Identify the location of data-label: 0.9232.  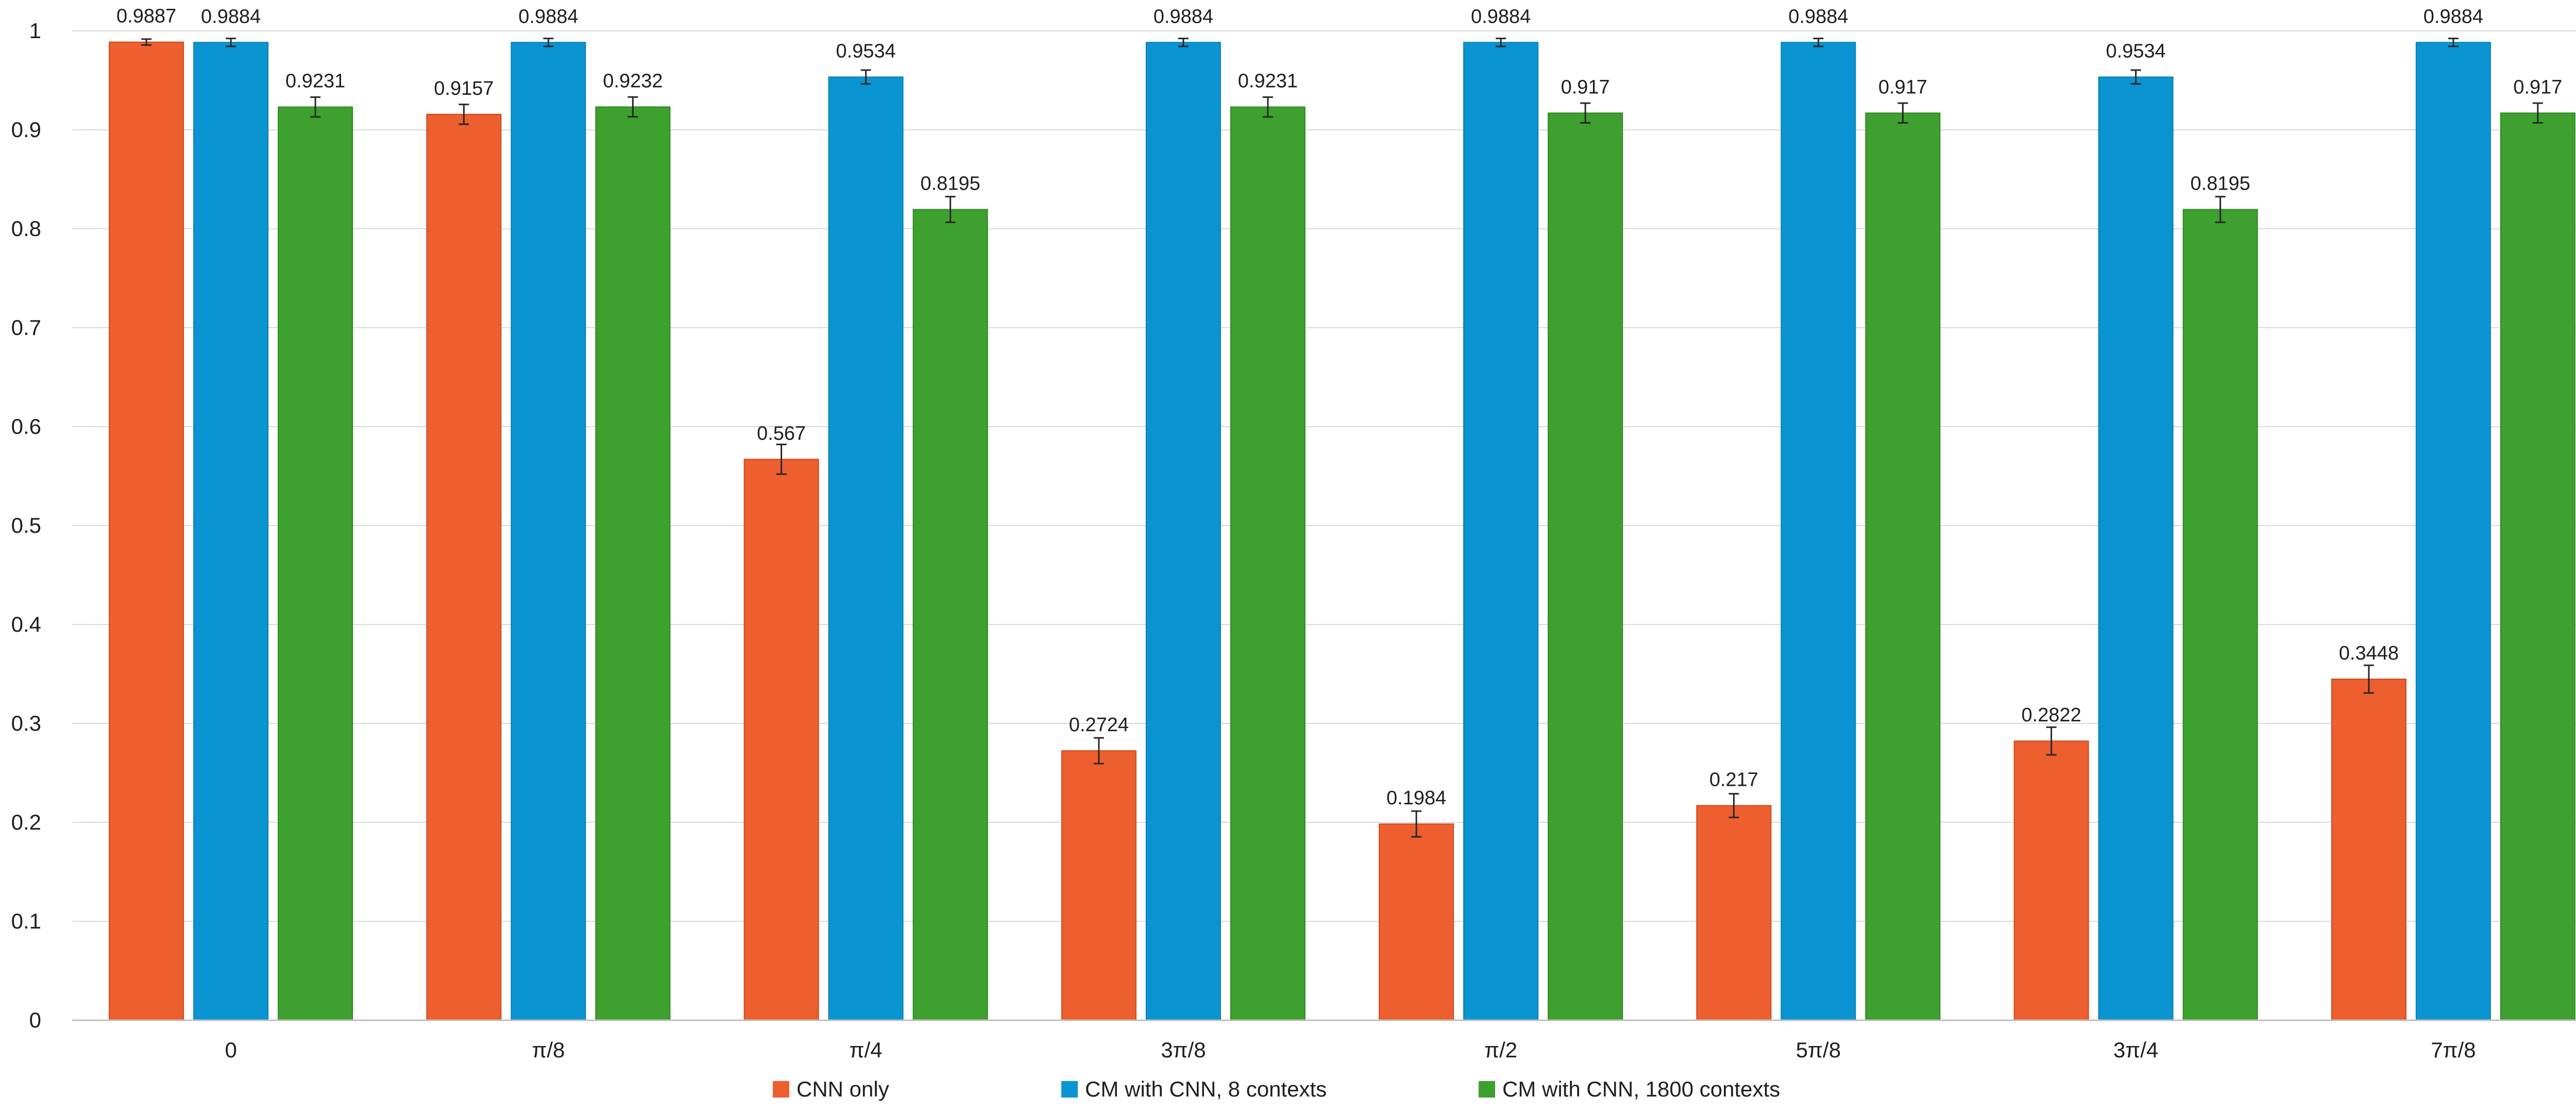
(633, 81).